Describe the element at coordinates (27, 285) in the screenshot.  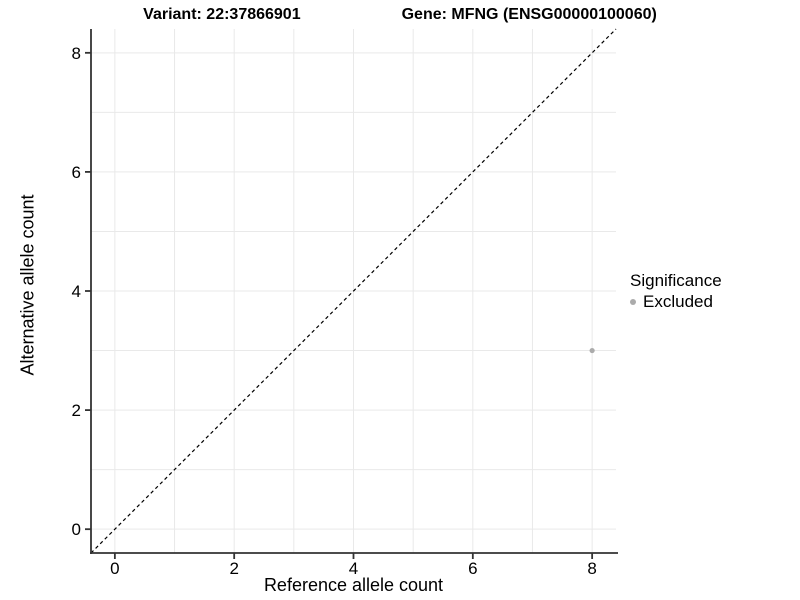
I see `y-axis-title: Alternative allele count` at that location.